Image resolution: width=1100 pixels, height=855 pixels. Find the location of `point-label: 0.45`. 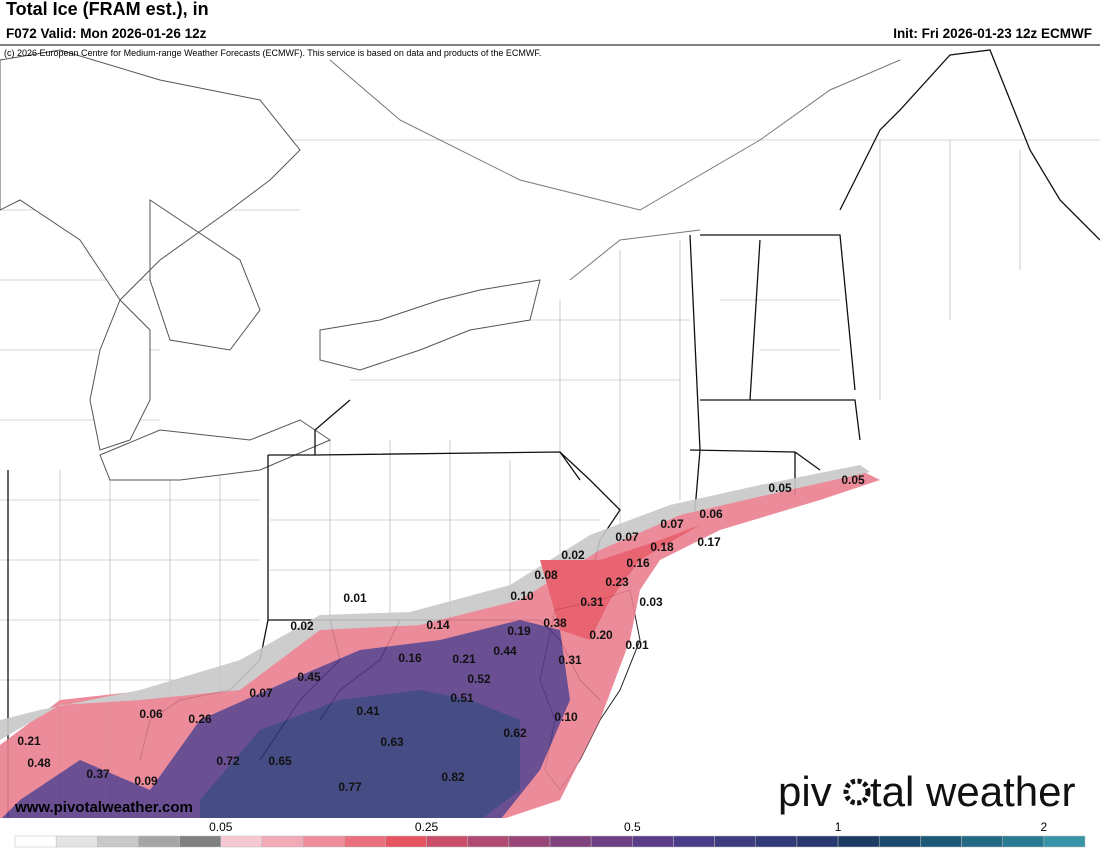

point-label: 0.45 is located at coordinates (309, 677).